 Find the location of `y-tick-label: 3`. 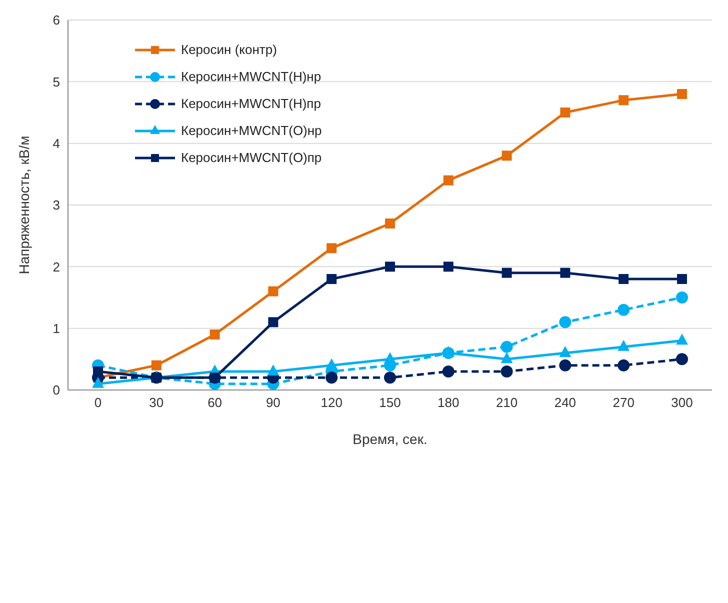

y-tick-label: 3 is located at coordinates (56, 205).